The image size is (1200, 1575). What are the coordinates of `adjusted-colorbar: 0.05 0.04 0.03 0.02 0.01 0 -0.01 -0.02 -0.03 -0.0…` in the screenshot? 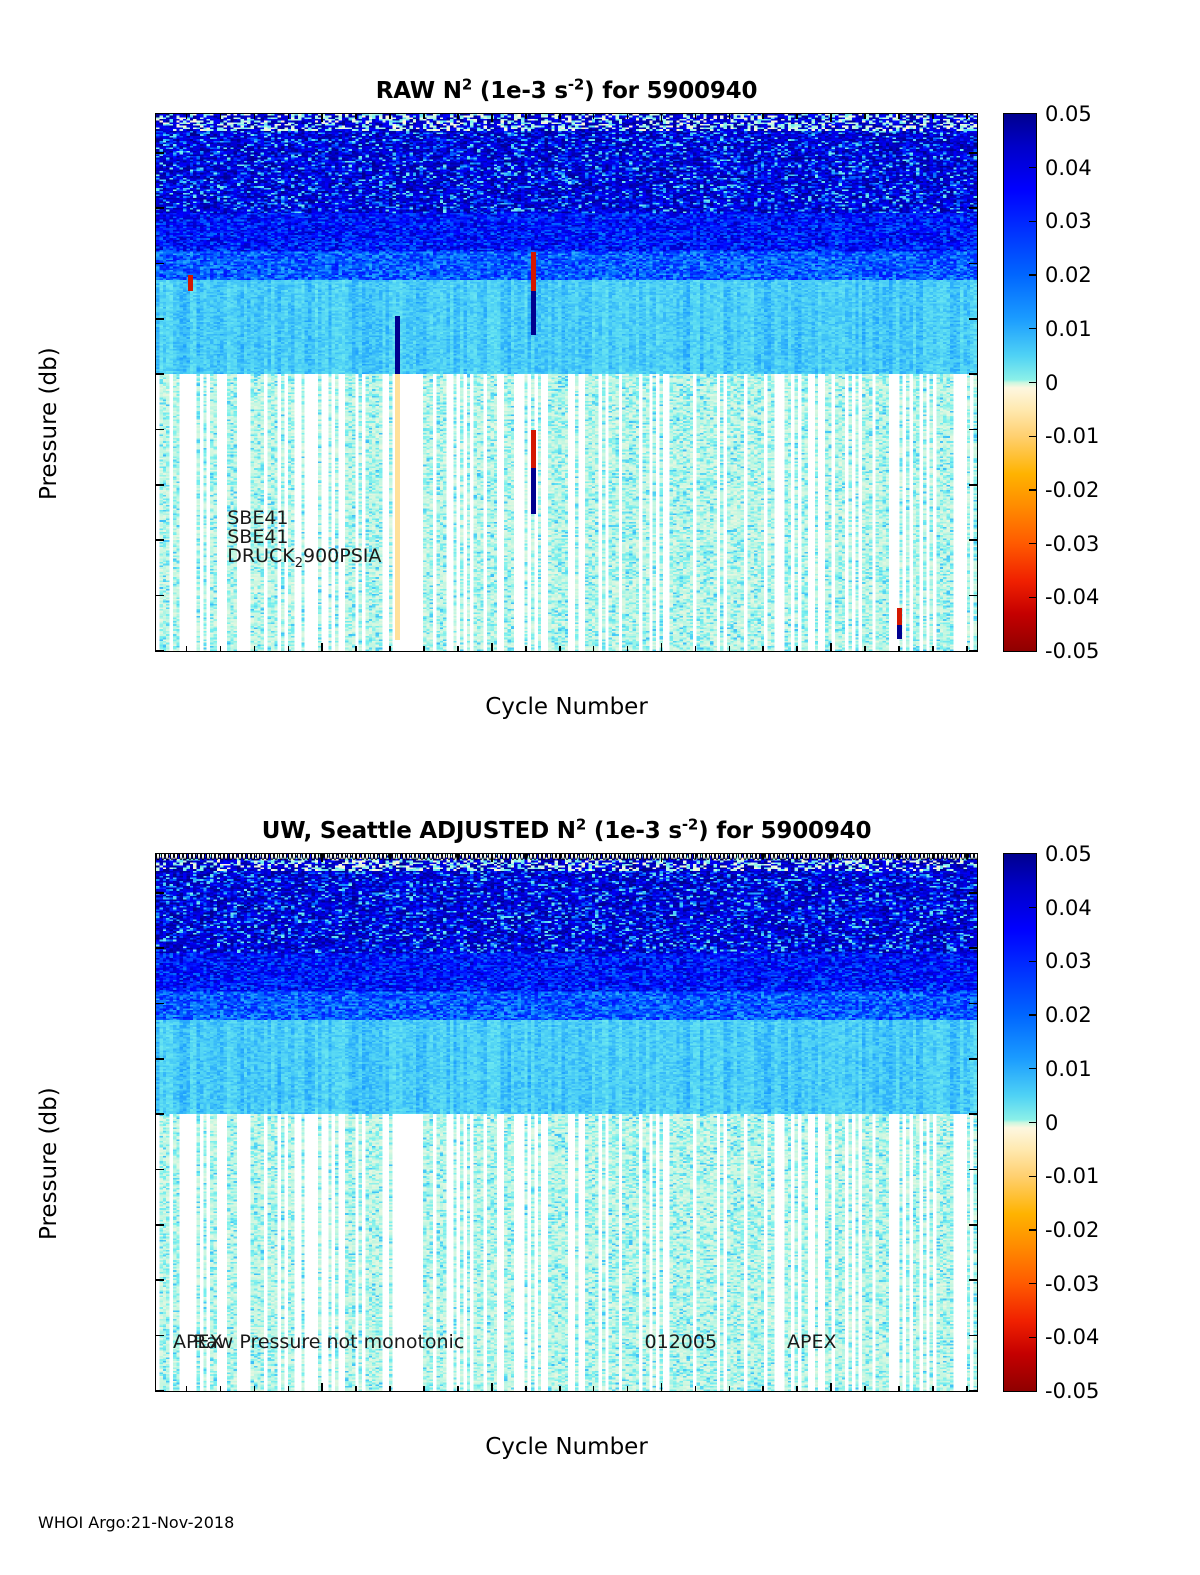 It's located at (1051, 1122).